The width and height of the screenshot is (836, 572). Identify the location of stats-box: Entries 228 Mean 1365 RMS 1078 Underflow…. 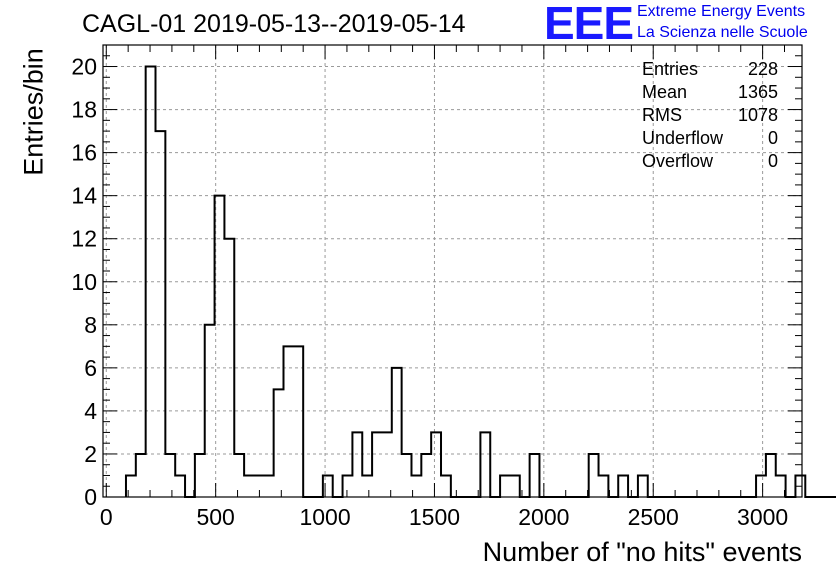
(710, 115).